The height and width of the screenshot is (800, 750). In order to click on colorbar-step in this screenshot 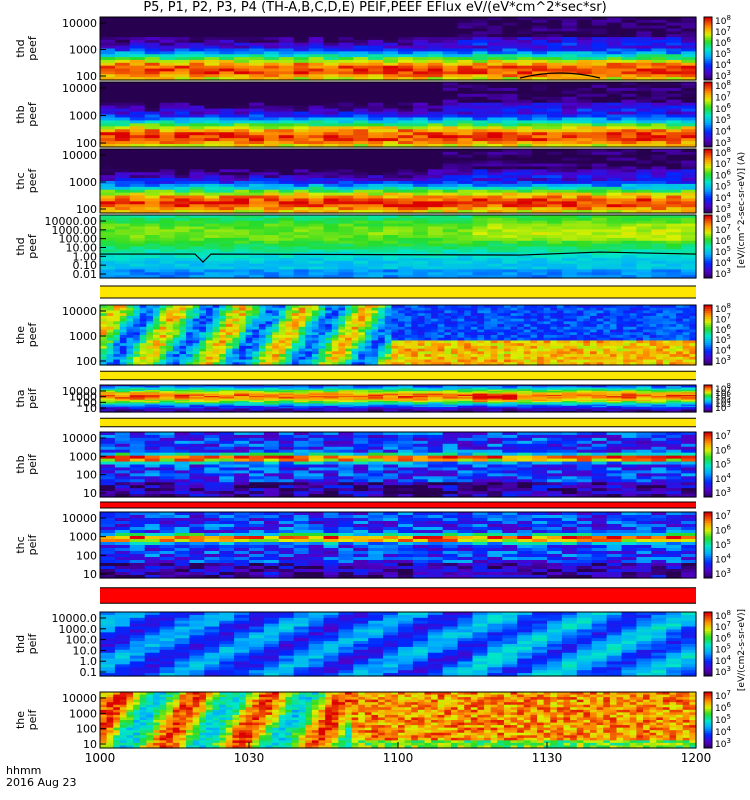, I will do `click(708, 22)`.